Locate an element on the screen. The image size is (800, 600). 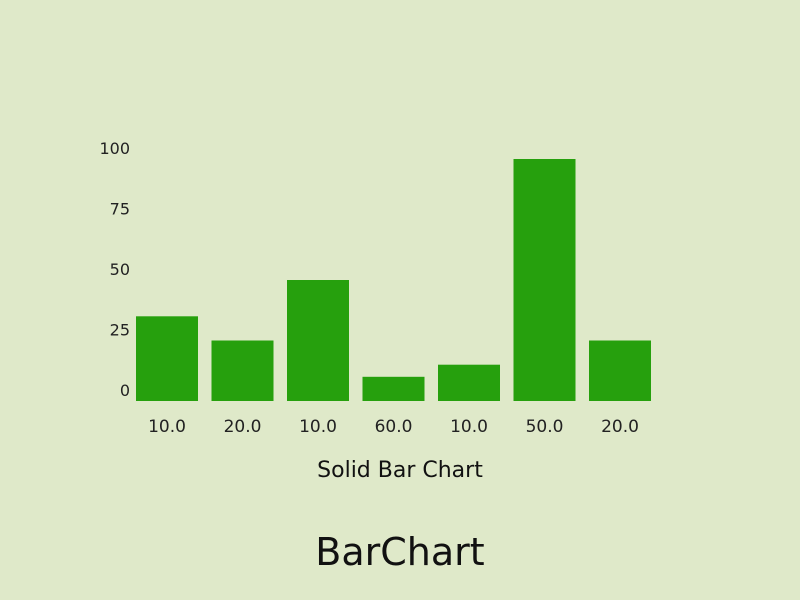
x-tick-label: 50.0 is located at coordinates (545, 427).